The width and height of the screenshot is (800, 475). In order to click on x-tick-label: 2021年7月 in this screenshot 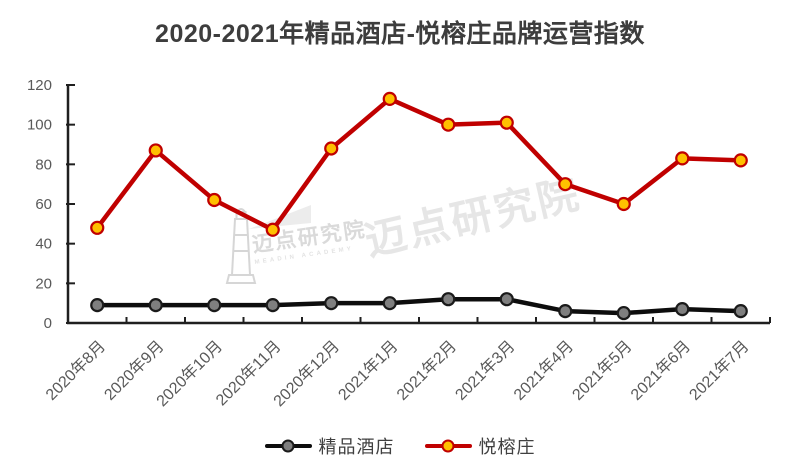, I will do `click(719, 370)`.